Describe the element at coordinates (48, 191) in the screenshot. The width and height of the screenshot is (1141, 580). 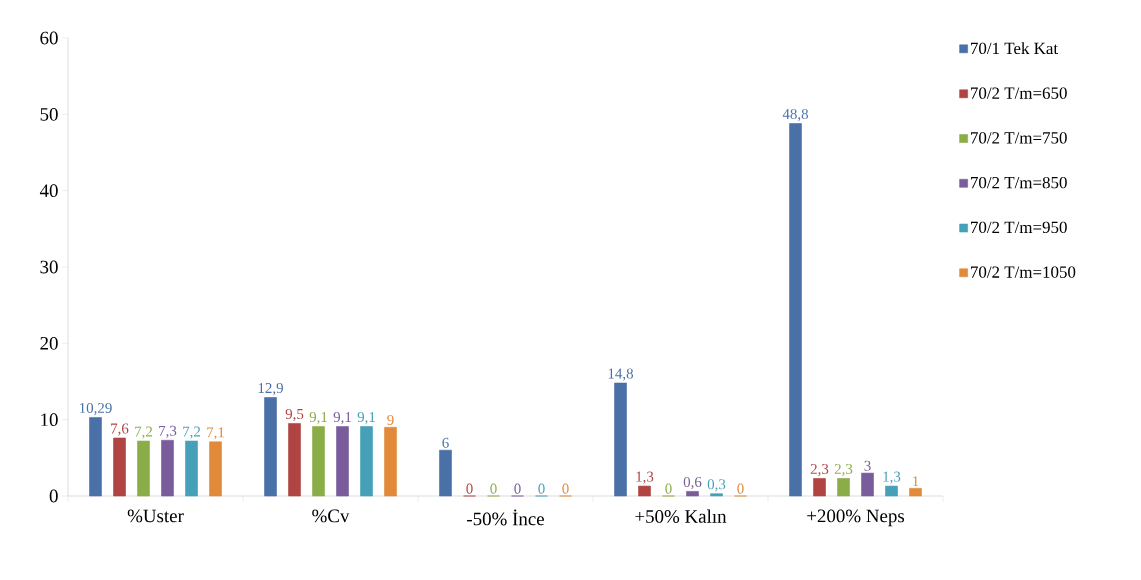
I see `y-tick-label: 40` at that location.